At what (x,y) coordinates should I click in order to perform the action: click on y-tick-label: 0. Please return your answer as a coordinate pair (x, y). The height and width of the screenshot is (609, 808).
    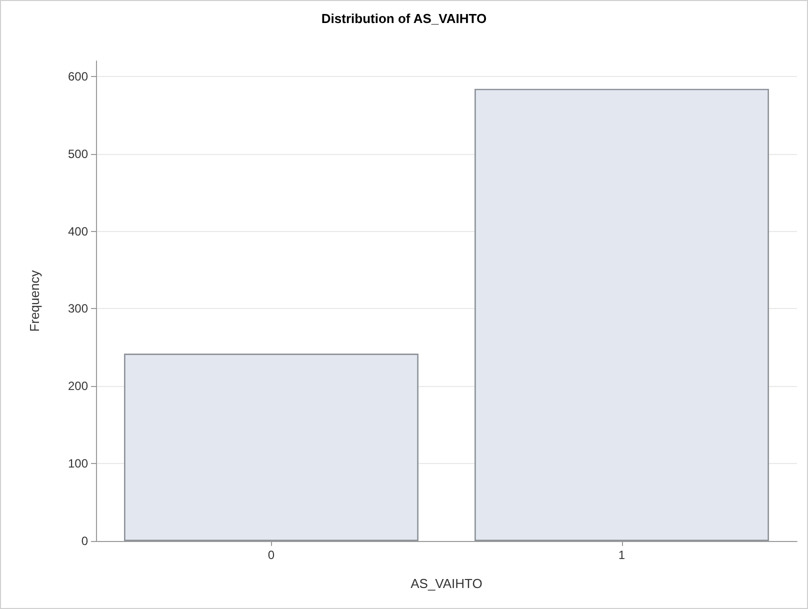
    Looking at the image, I should click on (84, 541).